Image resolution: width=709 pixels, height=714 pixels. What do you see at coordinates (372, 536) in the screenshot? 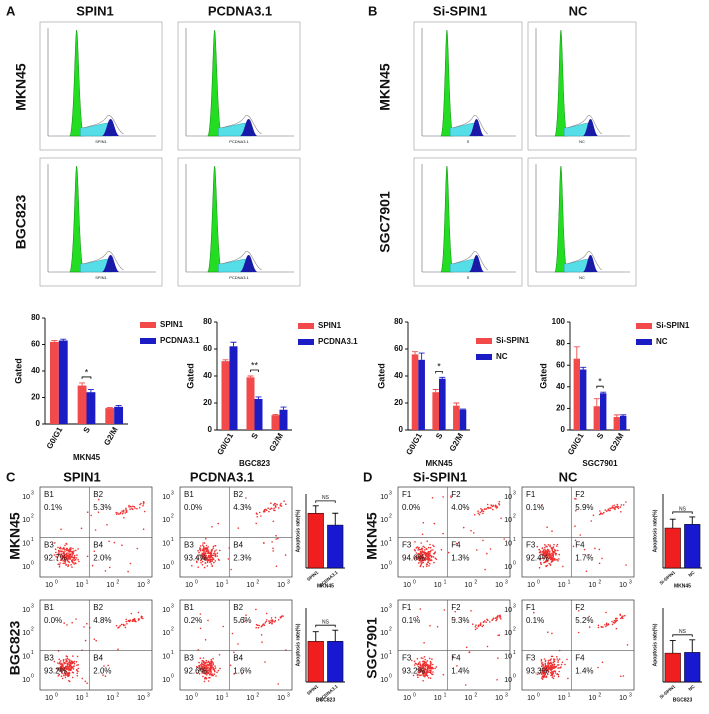
I see `row-label: MKN45` at bounding box center [372, 536].